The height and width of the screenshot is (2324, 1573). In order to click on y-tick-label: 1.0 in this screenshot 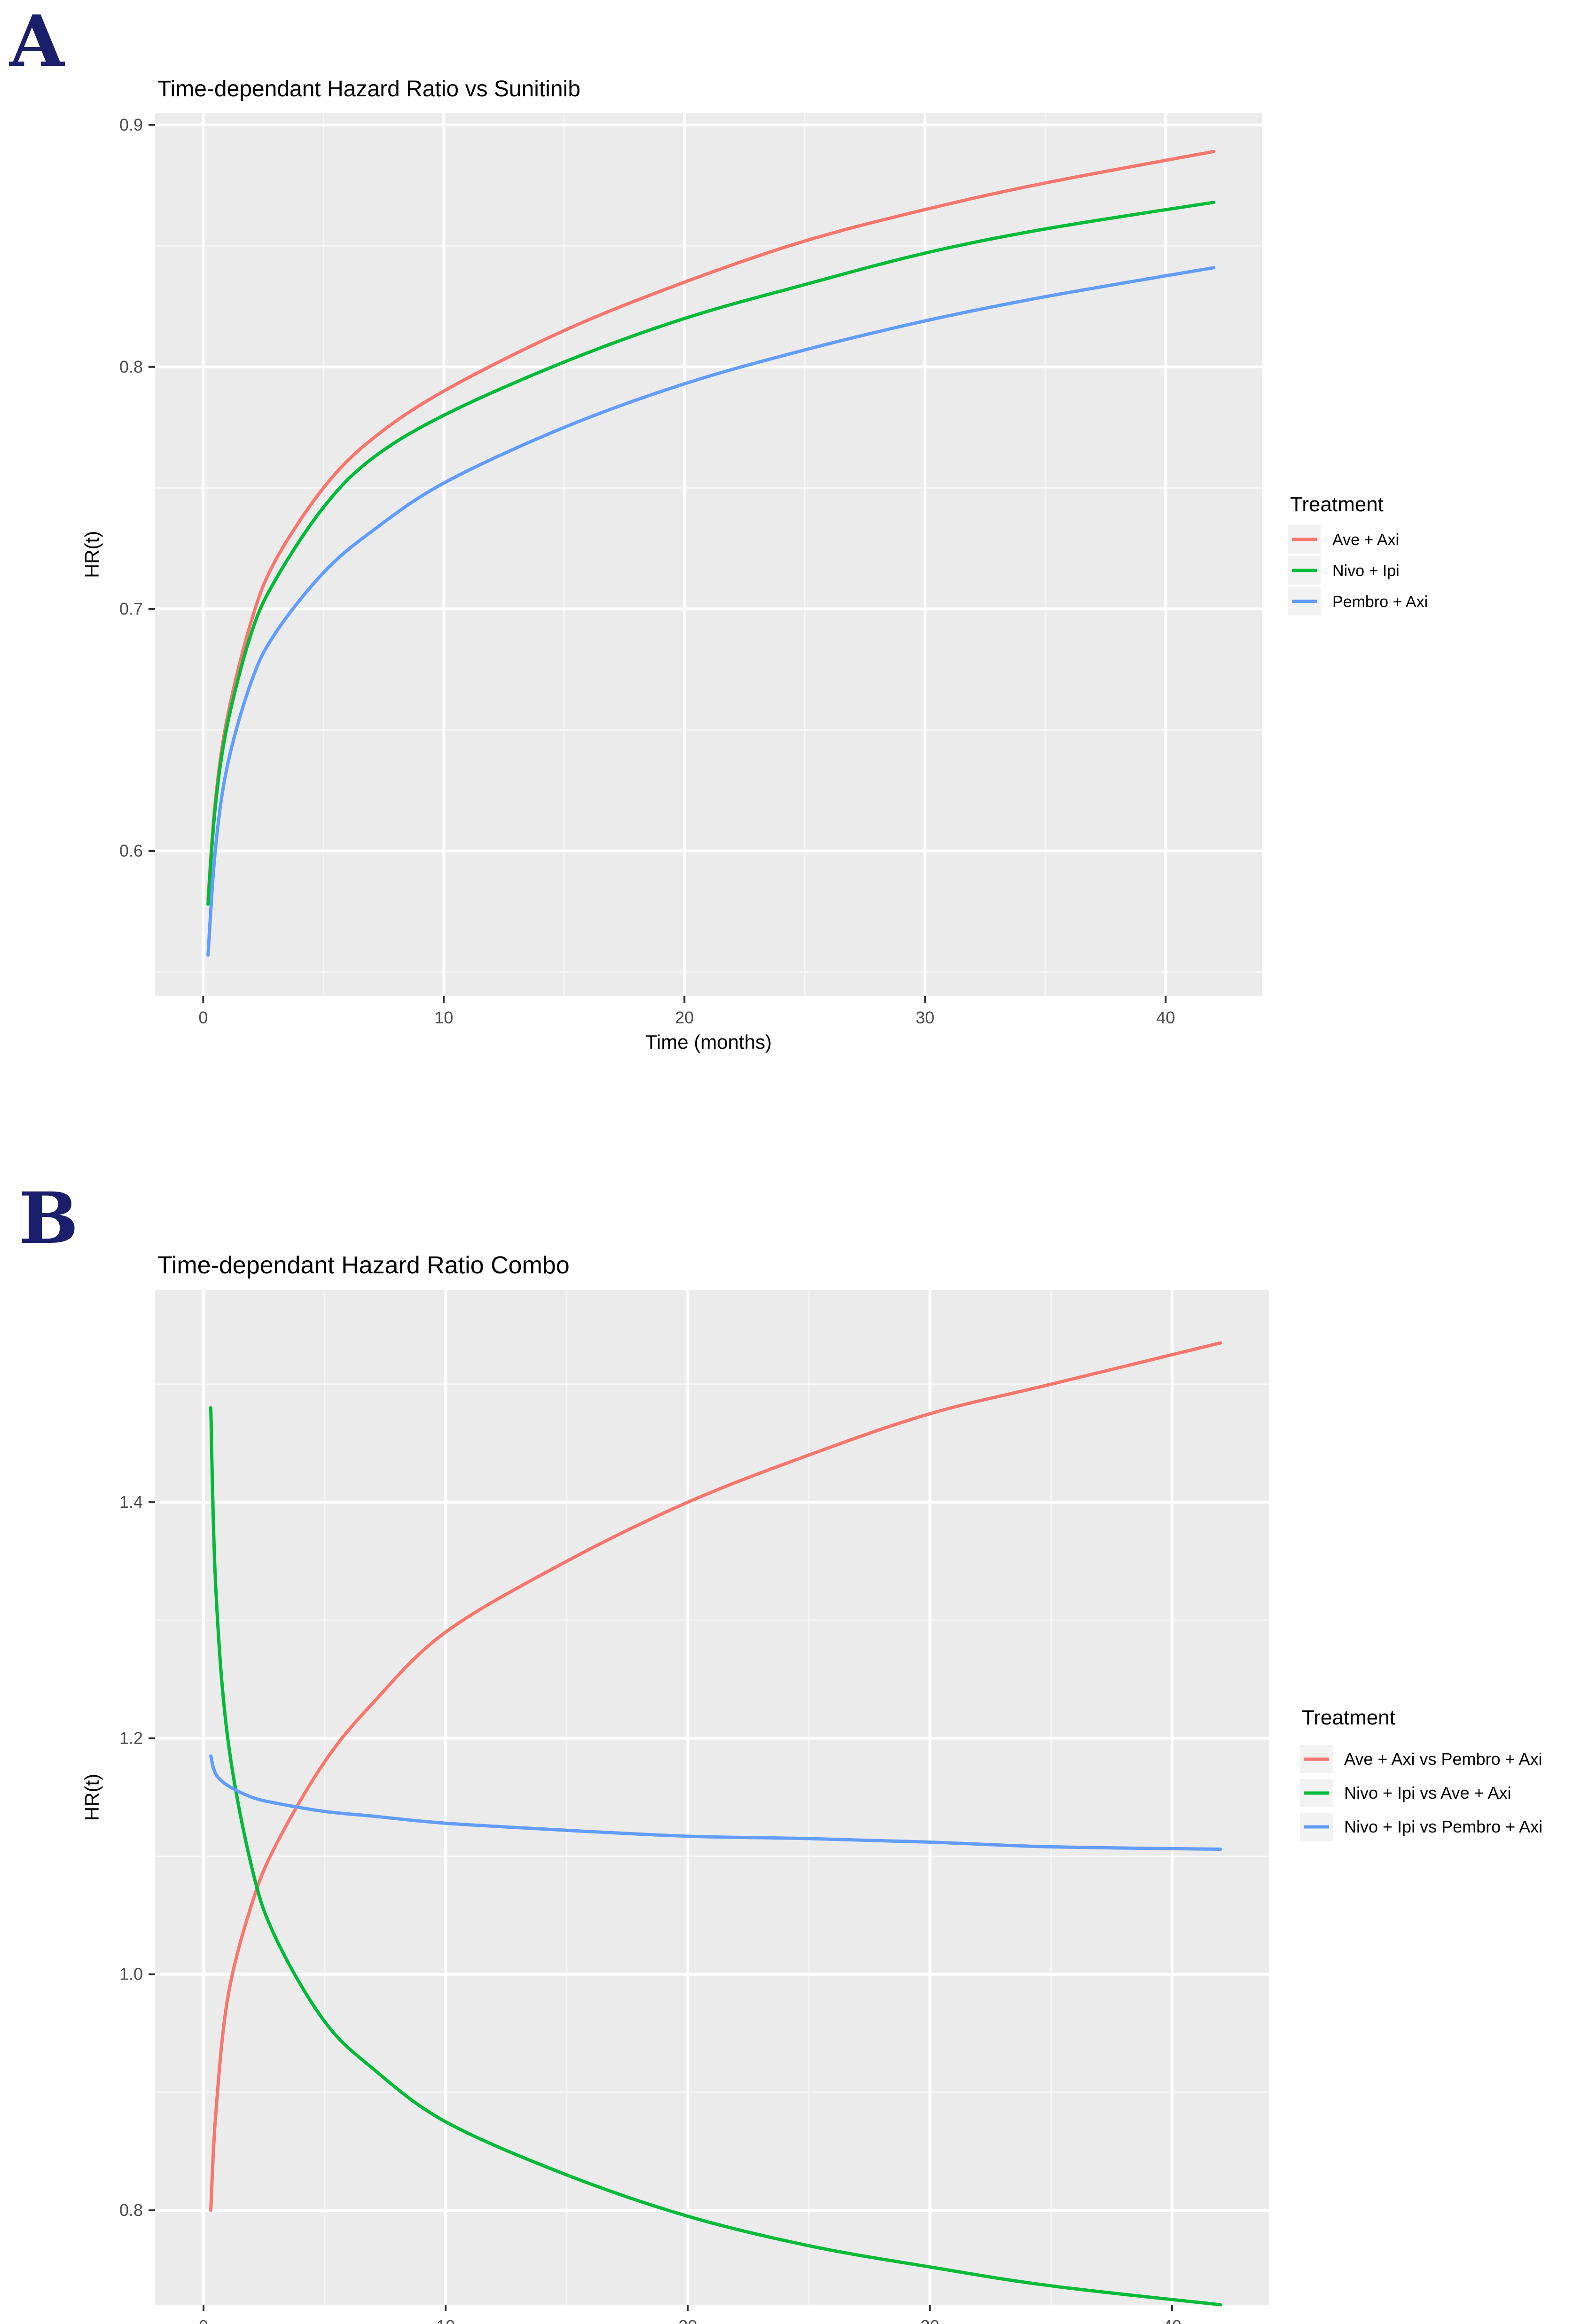, I will do `click(131, 1974)`.